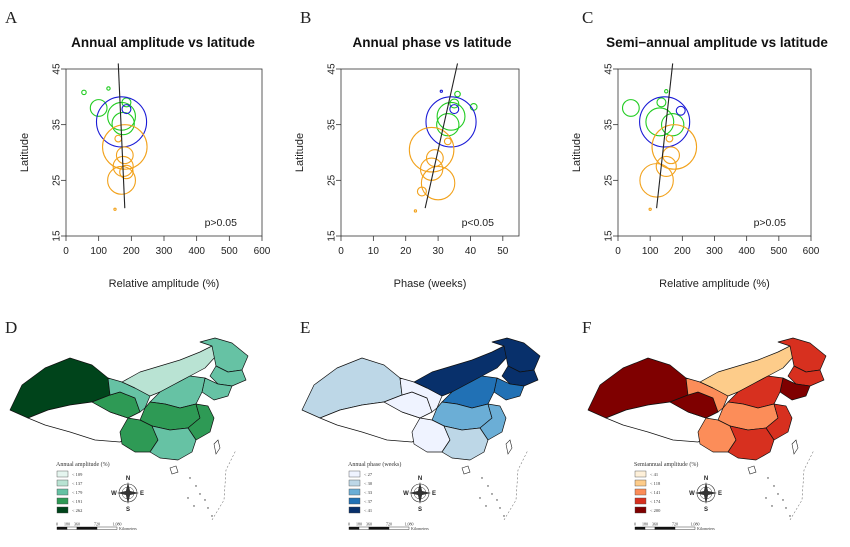  Describe the element at coordinates (439, 251) in the screenshot. I see `x-tick-label: 30` at that location.